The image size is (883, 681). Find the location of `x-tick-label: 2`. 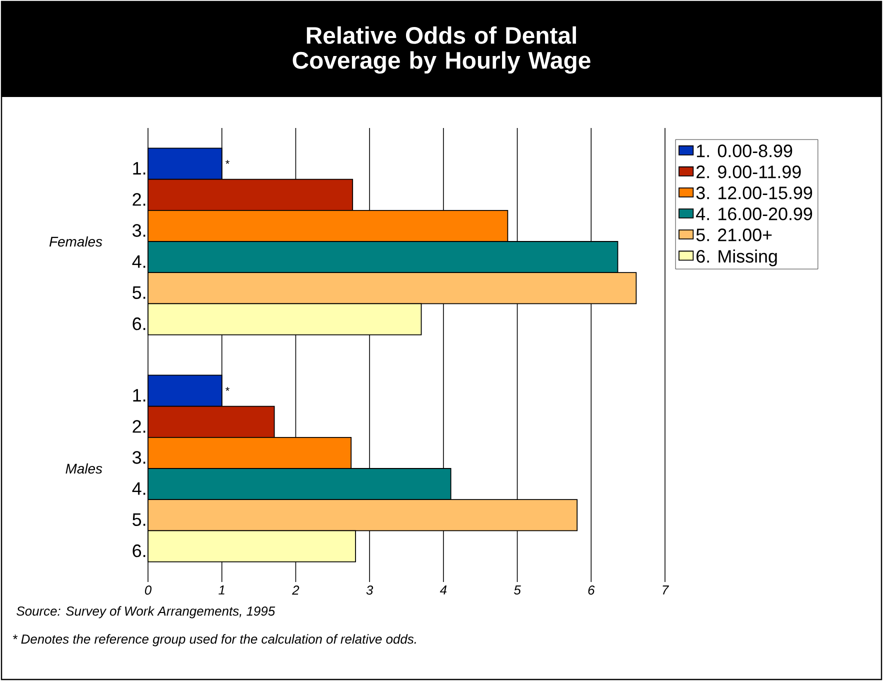

x-tick-label: 2 is located at coordinates (296, 590).